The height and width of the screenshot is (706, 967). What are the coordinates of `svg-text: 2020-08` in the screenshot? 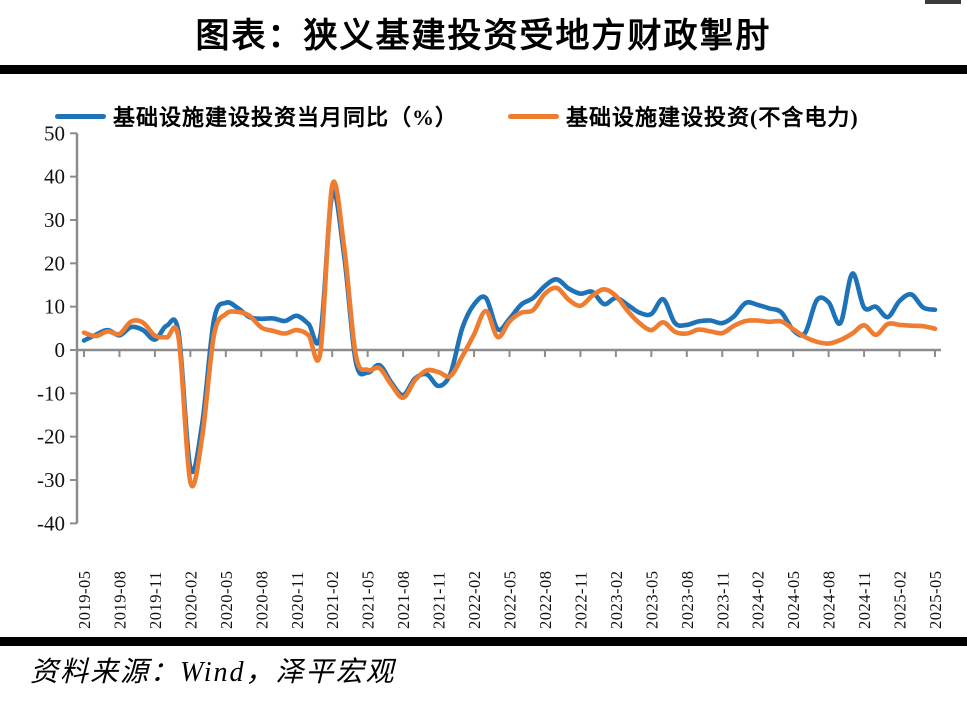 It's located at (261, 600).